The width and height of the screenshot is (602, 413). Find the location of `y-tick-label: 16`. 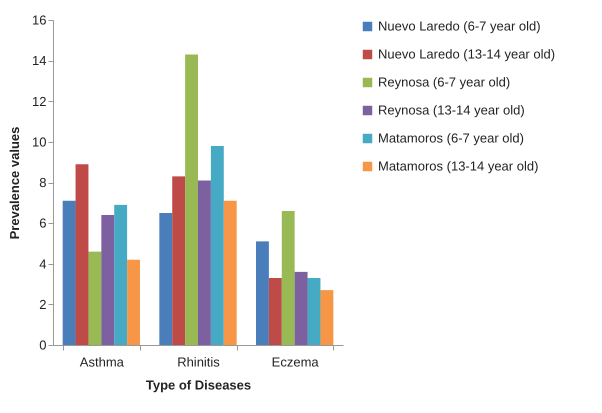

y-tick-label: 16 is located at coordinates (39, 20).